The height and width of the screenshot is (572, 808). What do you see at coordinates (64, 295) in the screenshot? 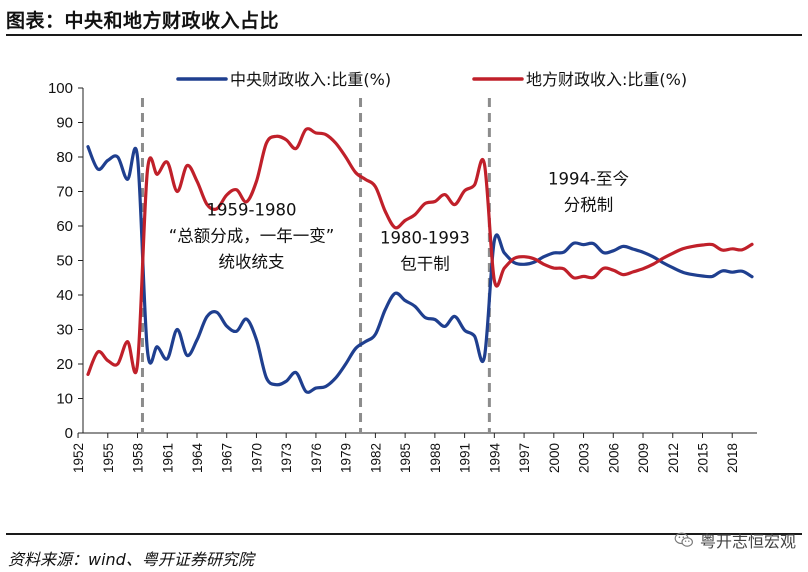
I see `y-tick-label: 40` at bounding box center [64, 295].